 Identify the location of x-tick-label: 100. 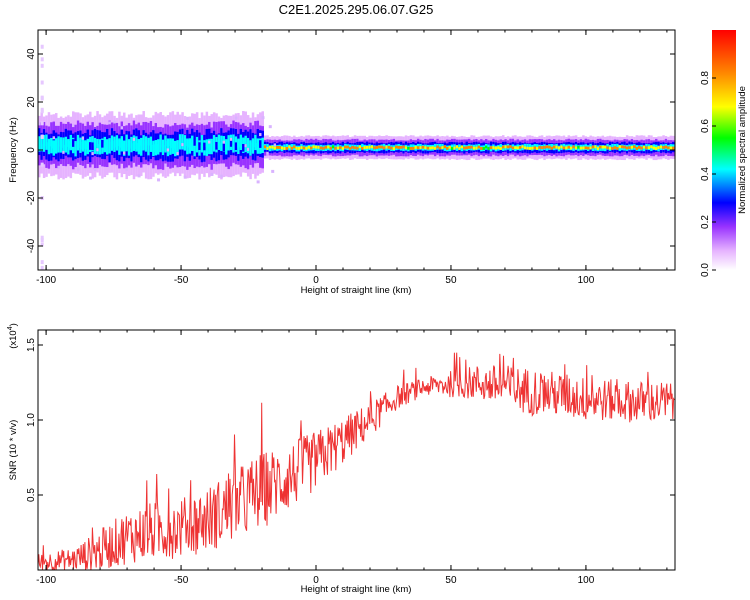
(586, 580).